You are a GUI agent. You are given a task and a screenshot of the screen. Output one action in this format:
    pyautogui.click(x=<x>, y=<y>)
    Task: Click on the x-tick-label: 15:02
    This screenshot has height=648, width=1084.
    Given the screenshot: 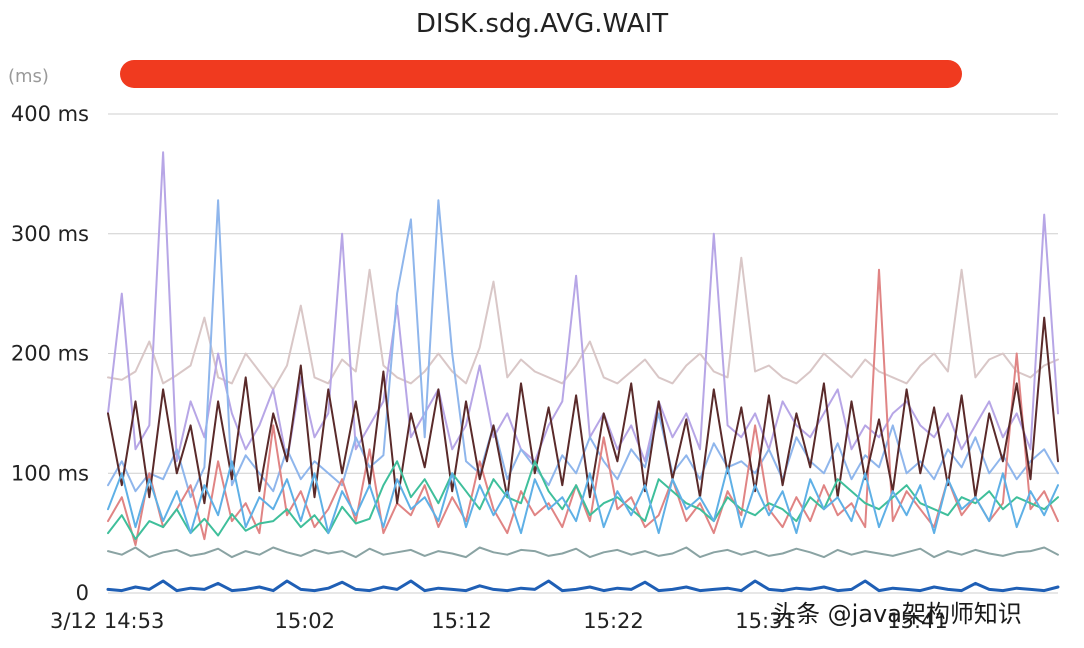 What is the action you would take?
    pyautogui.click(x=304, y=621)
    